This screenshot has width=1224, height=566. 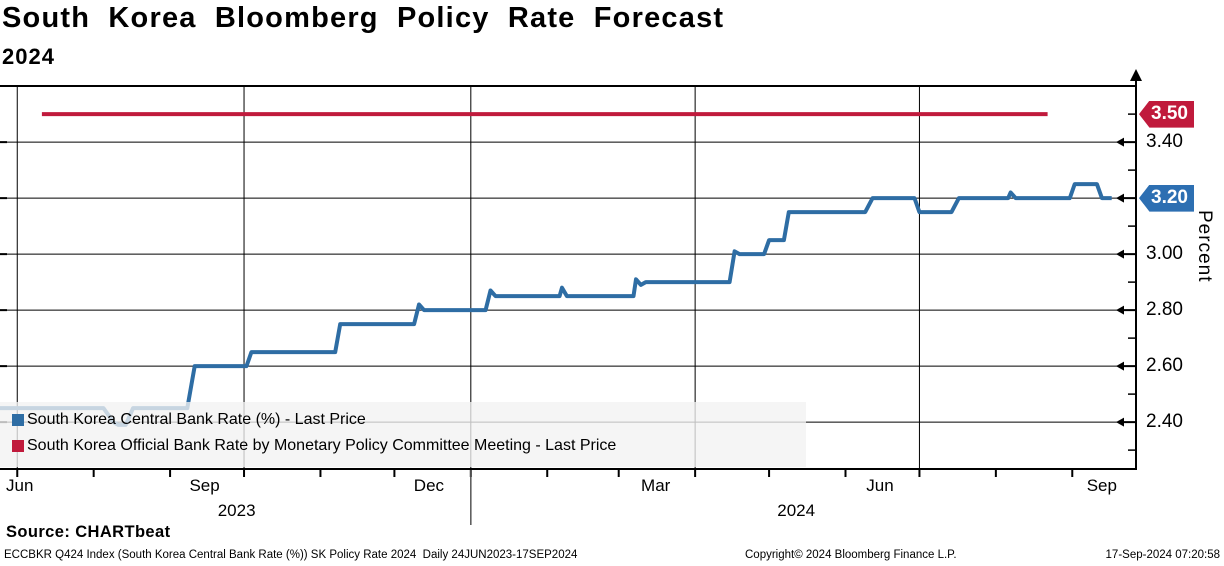 I want to click on x-year-label: 2023, so click(x=236, y=510).